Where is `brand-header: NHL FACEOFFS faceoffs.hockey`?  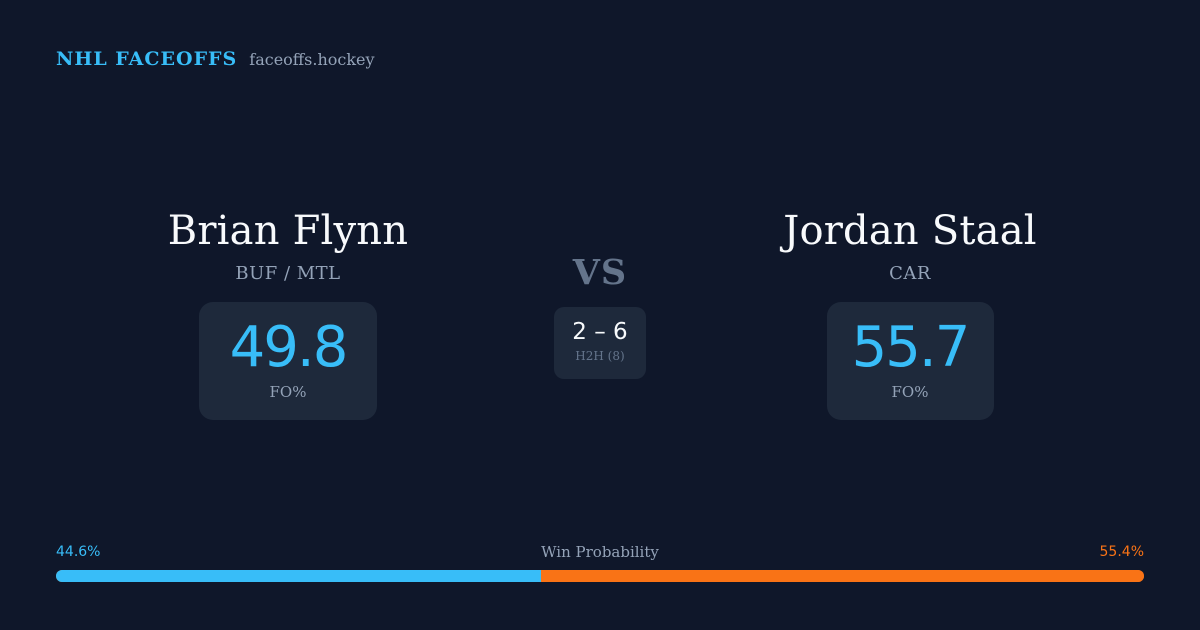
brand-header: NHL FACEOFFS faceoffs.hockey is located at coordinates (215, 59).